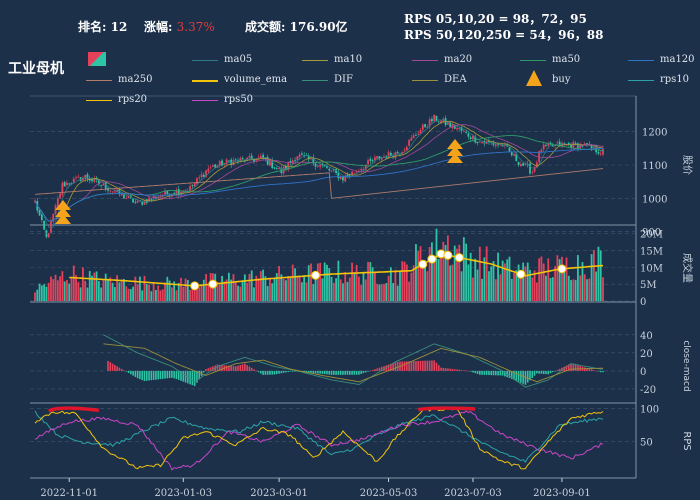 The width and height of the screenshot is (700, 500). I want to click on price-tick-label: 1200, so click(654, 133).